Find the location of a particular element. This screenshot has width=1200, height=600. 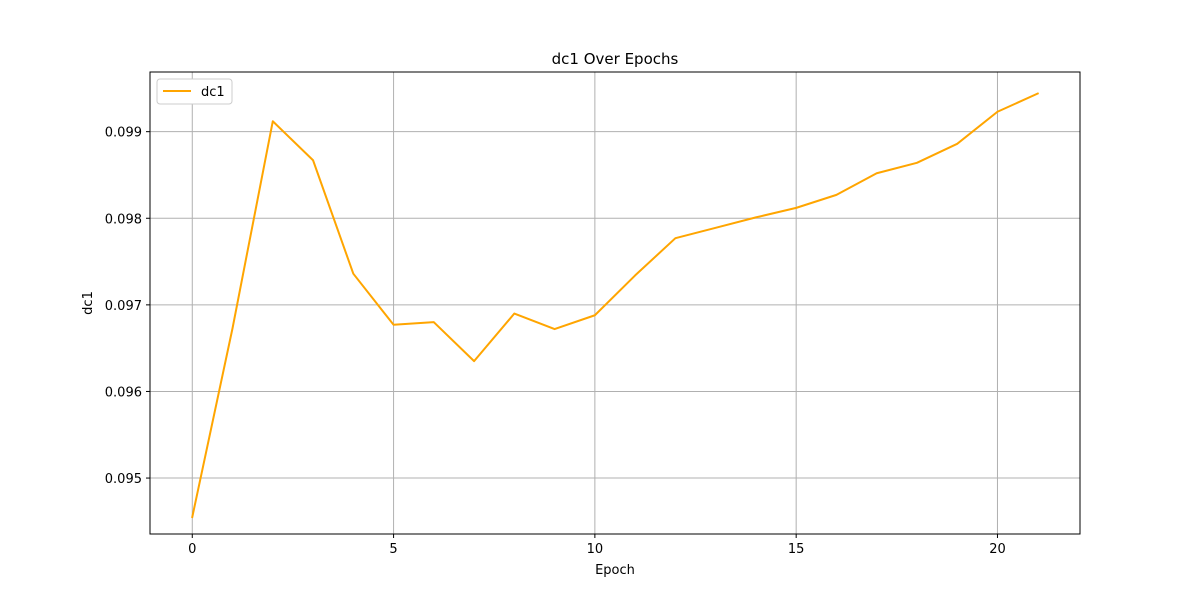

x-tick-label: 5 is located at coordinates (393, 549).